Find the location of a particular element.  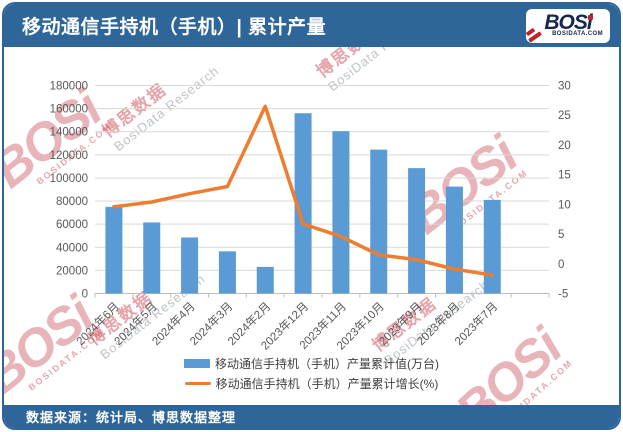

header-bar: 移动通信手持机（手机）| 累计产量 BOSi BOSIDATA.COM is located at coordinates (311, 25).